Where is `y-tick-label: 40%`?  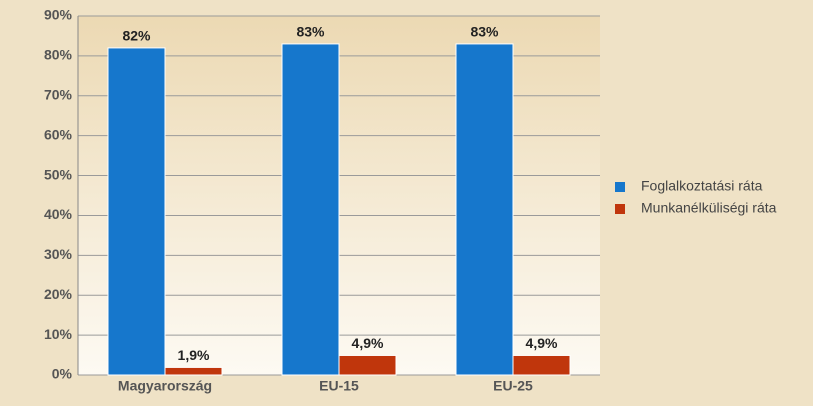 y-tick-label: 40% is located at coordinates (58, 214).